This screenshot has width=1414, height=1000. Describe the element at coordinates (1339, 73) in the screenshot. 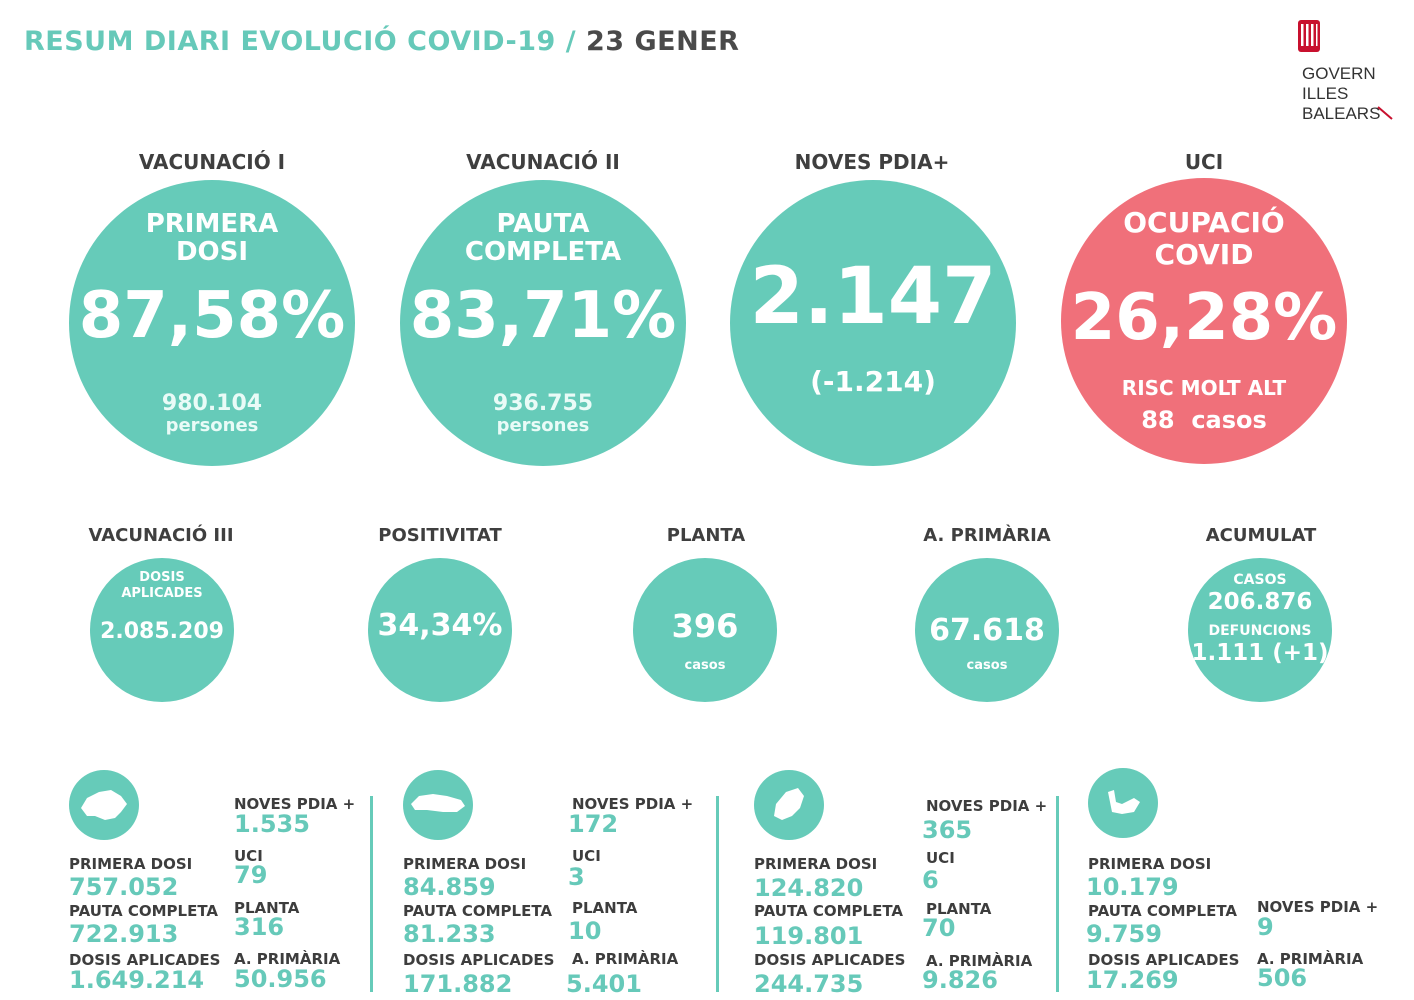

I see `logo-line: GOVERN` at that location.